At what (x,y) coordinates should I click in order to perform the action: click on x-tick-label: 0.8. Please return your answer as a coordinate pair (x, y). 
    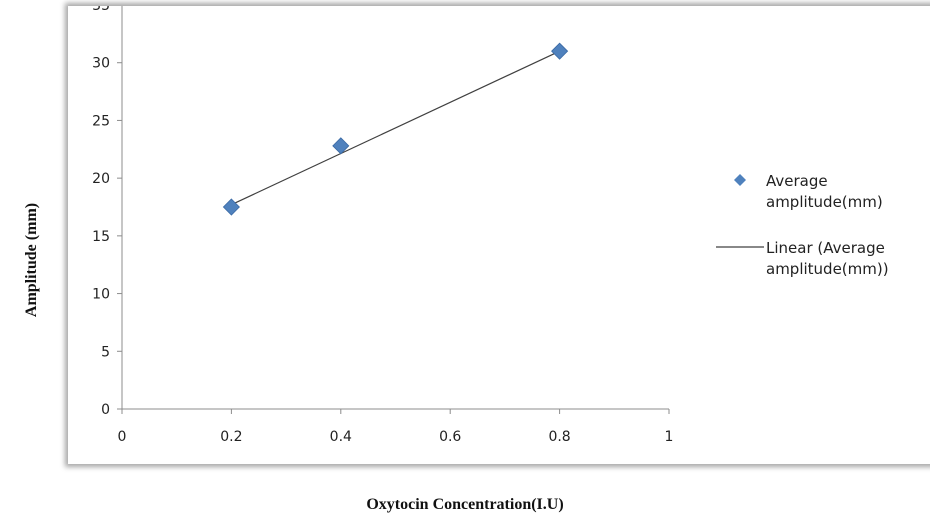
    Looking at the image, I should click on (559, 437).